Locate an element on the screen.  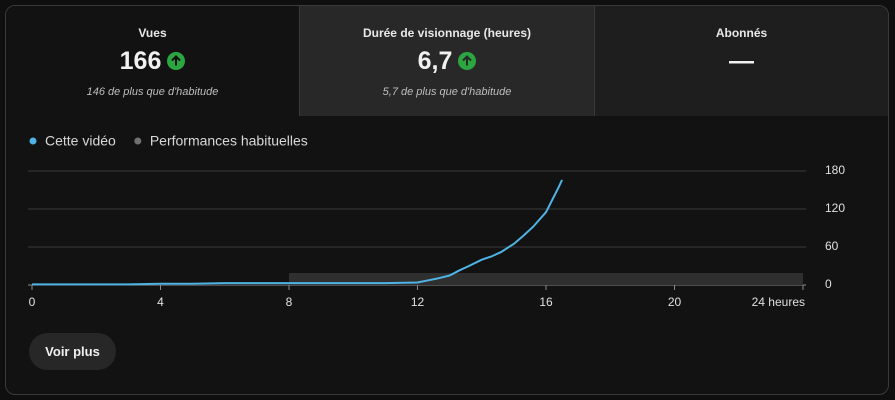
legend-label: Cette vidéo is located at coordinates (80, 141).